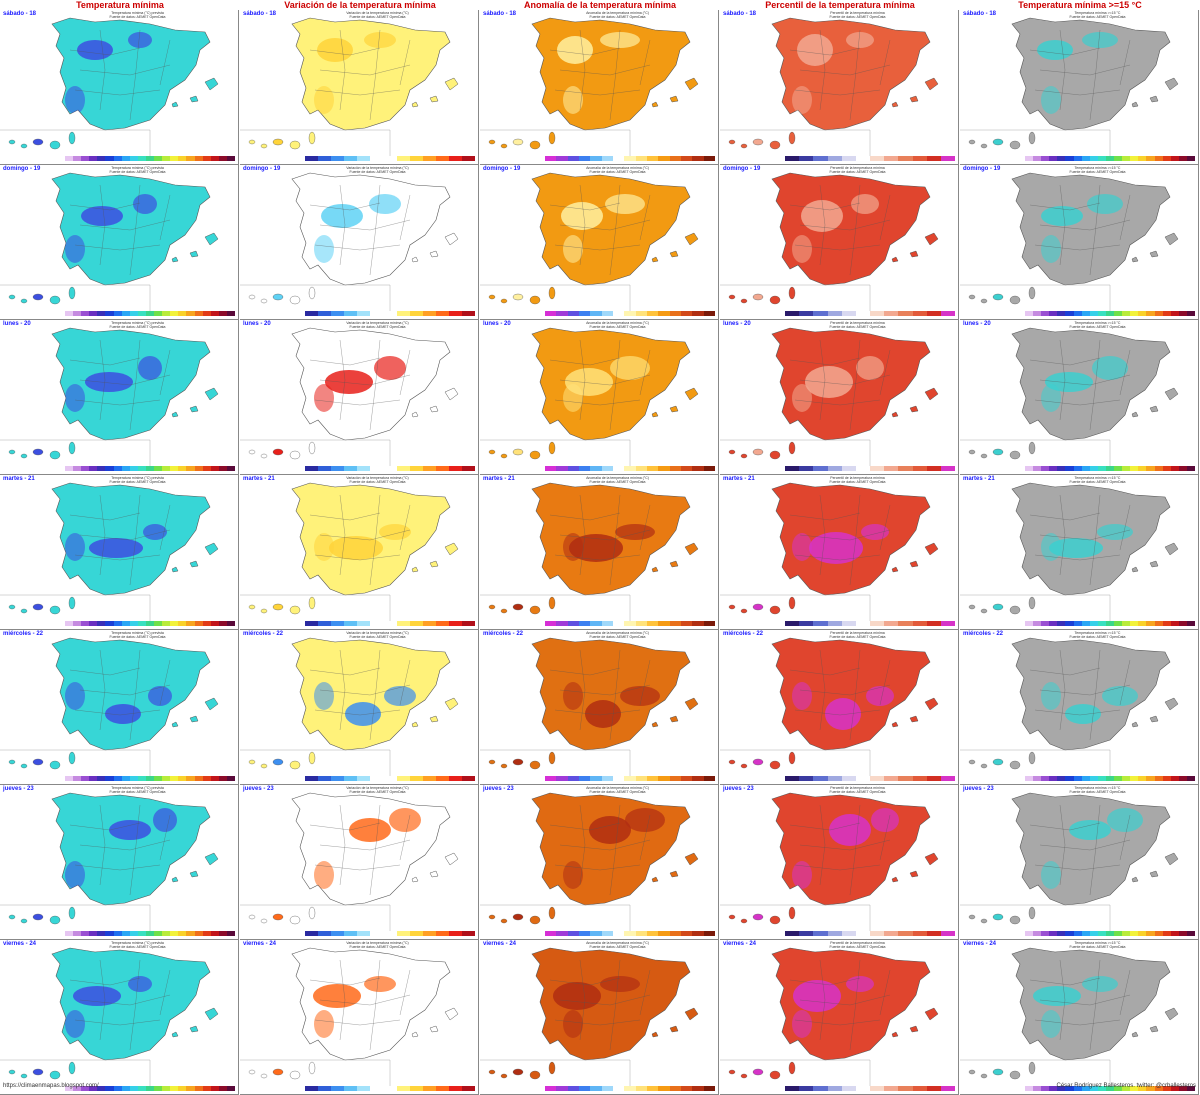 The height and width of the screenshot is (1095, 1200). What do you see at coordinates (360, 5) in the screenshot?
I see `column-title-2: Variación de la temperatura mínima` at bounding box center [360, 5].